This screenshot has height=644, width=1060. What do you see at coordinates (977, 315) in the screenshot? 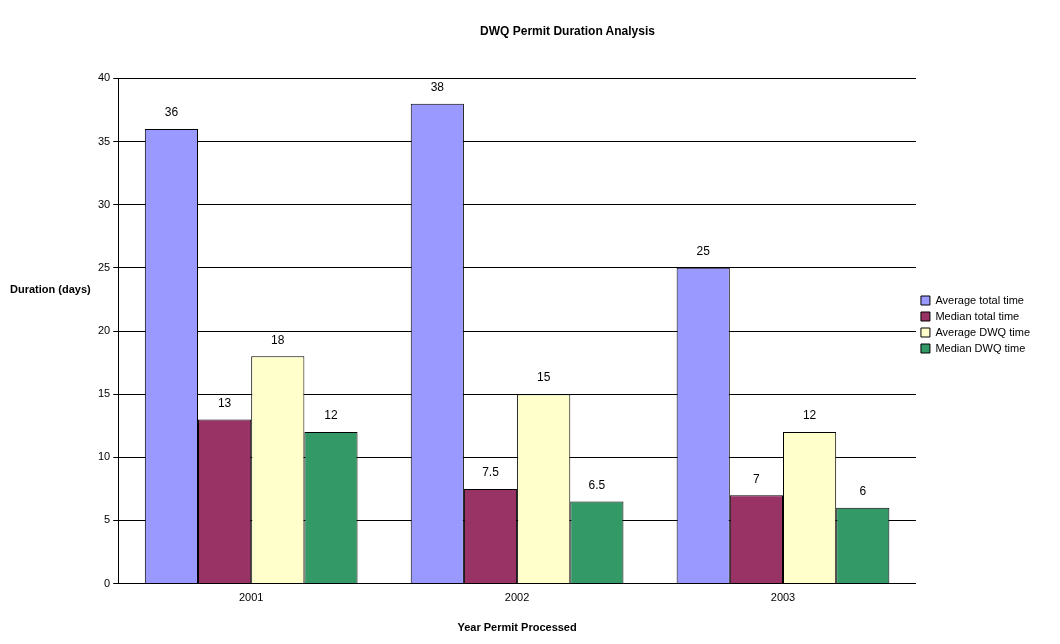
I see `legend-label: Median total time` at bounding box center [977, 315].